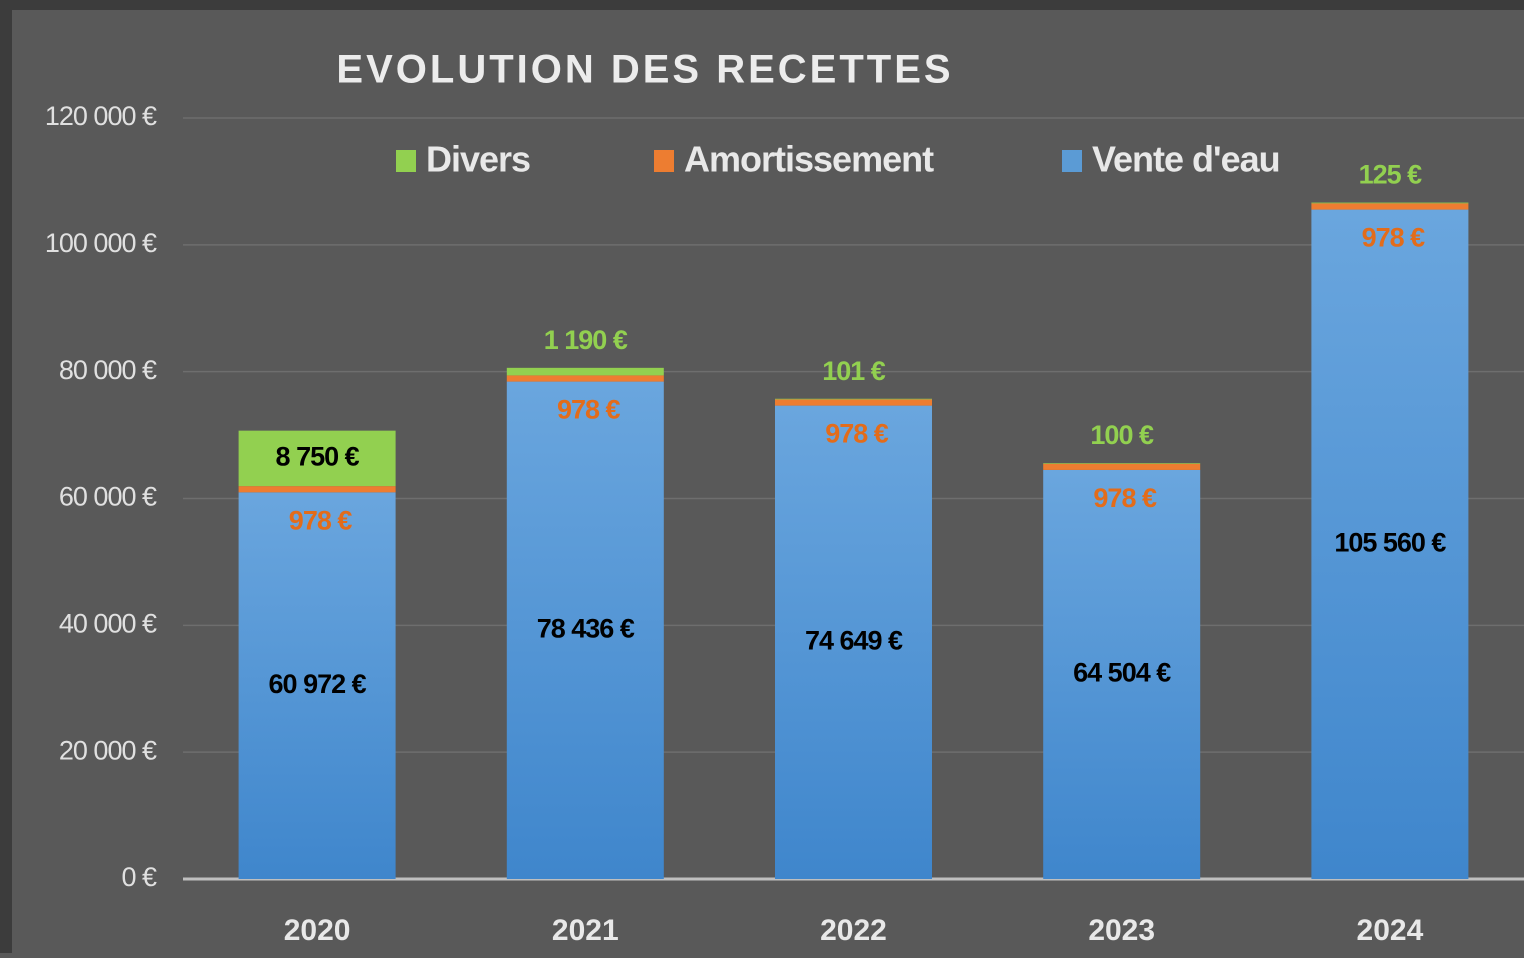  What do you see at coordinates (586, 340) in the screenshot?
I see `data-label: 1 190 €` at bounding box center [586, 340].